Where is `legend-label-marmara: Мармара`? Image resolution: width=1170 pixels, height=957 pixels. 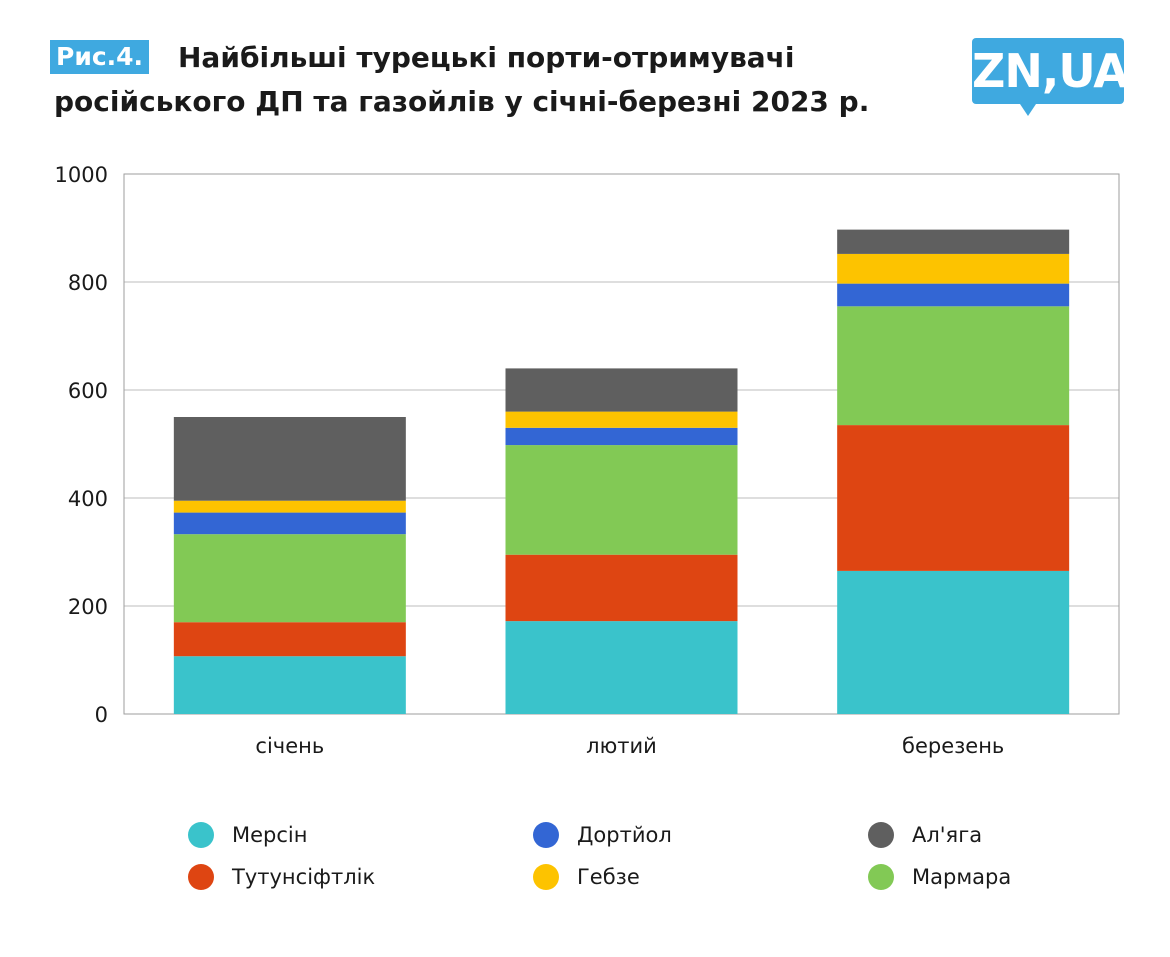
legend-label-marmara: Мармара is located at coordinates (962, 877).